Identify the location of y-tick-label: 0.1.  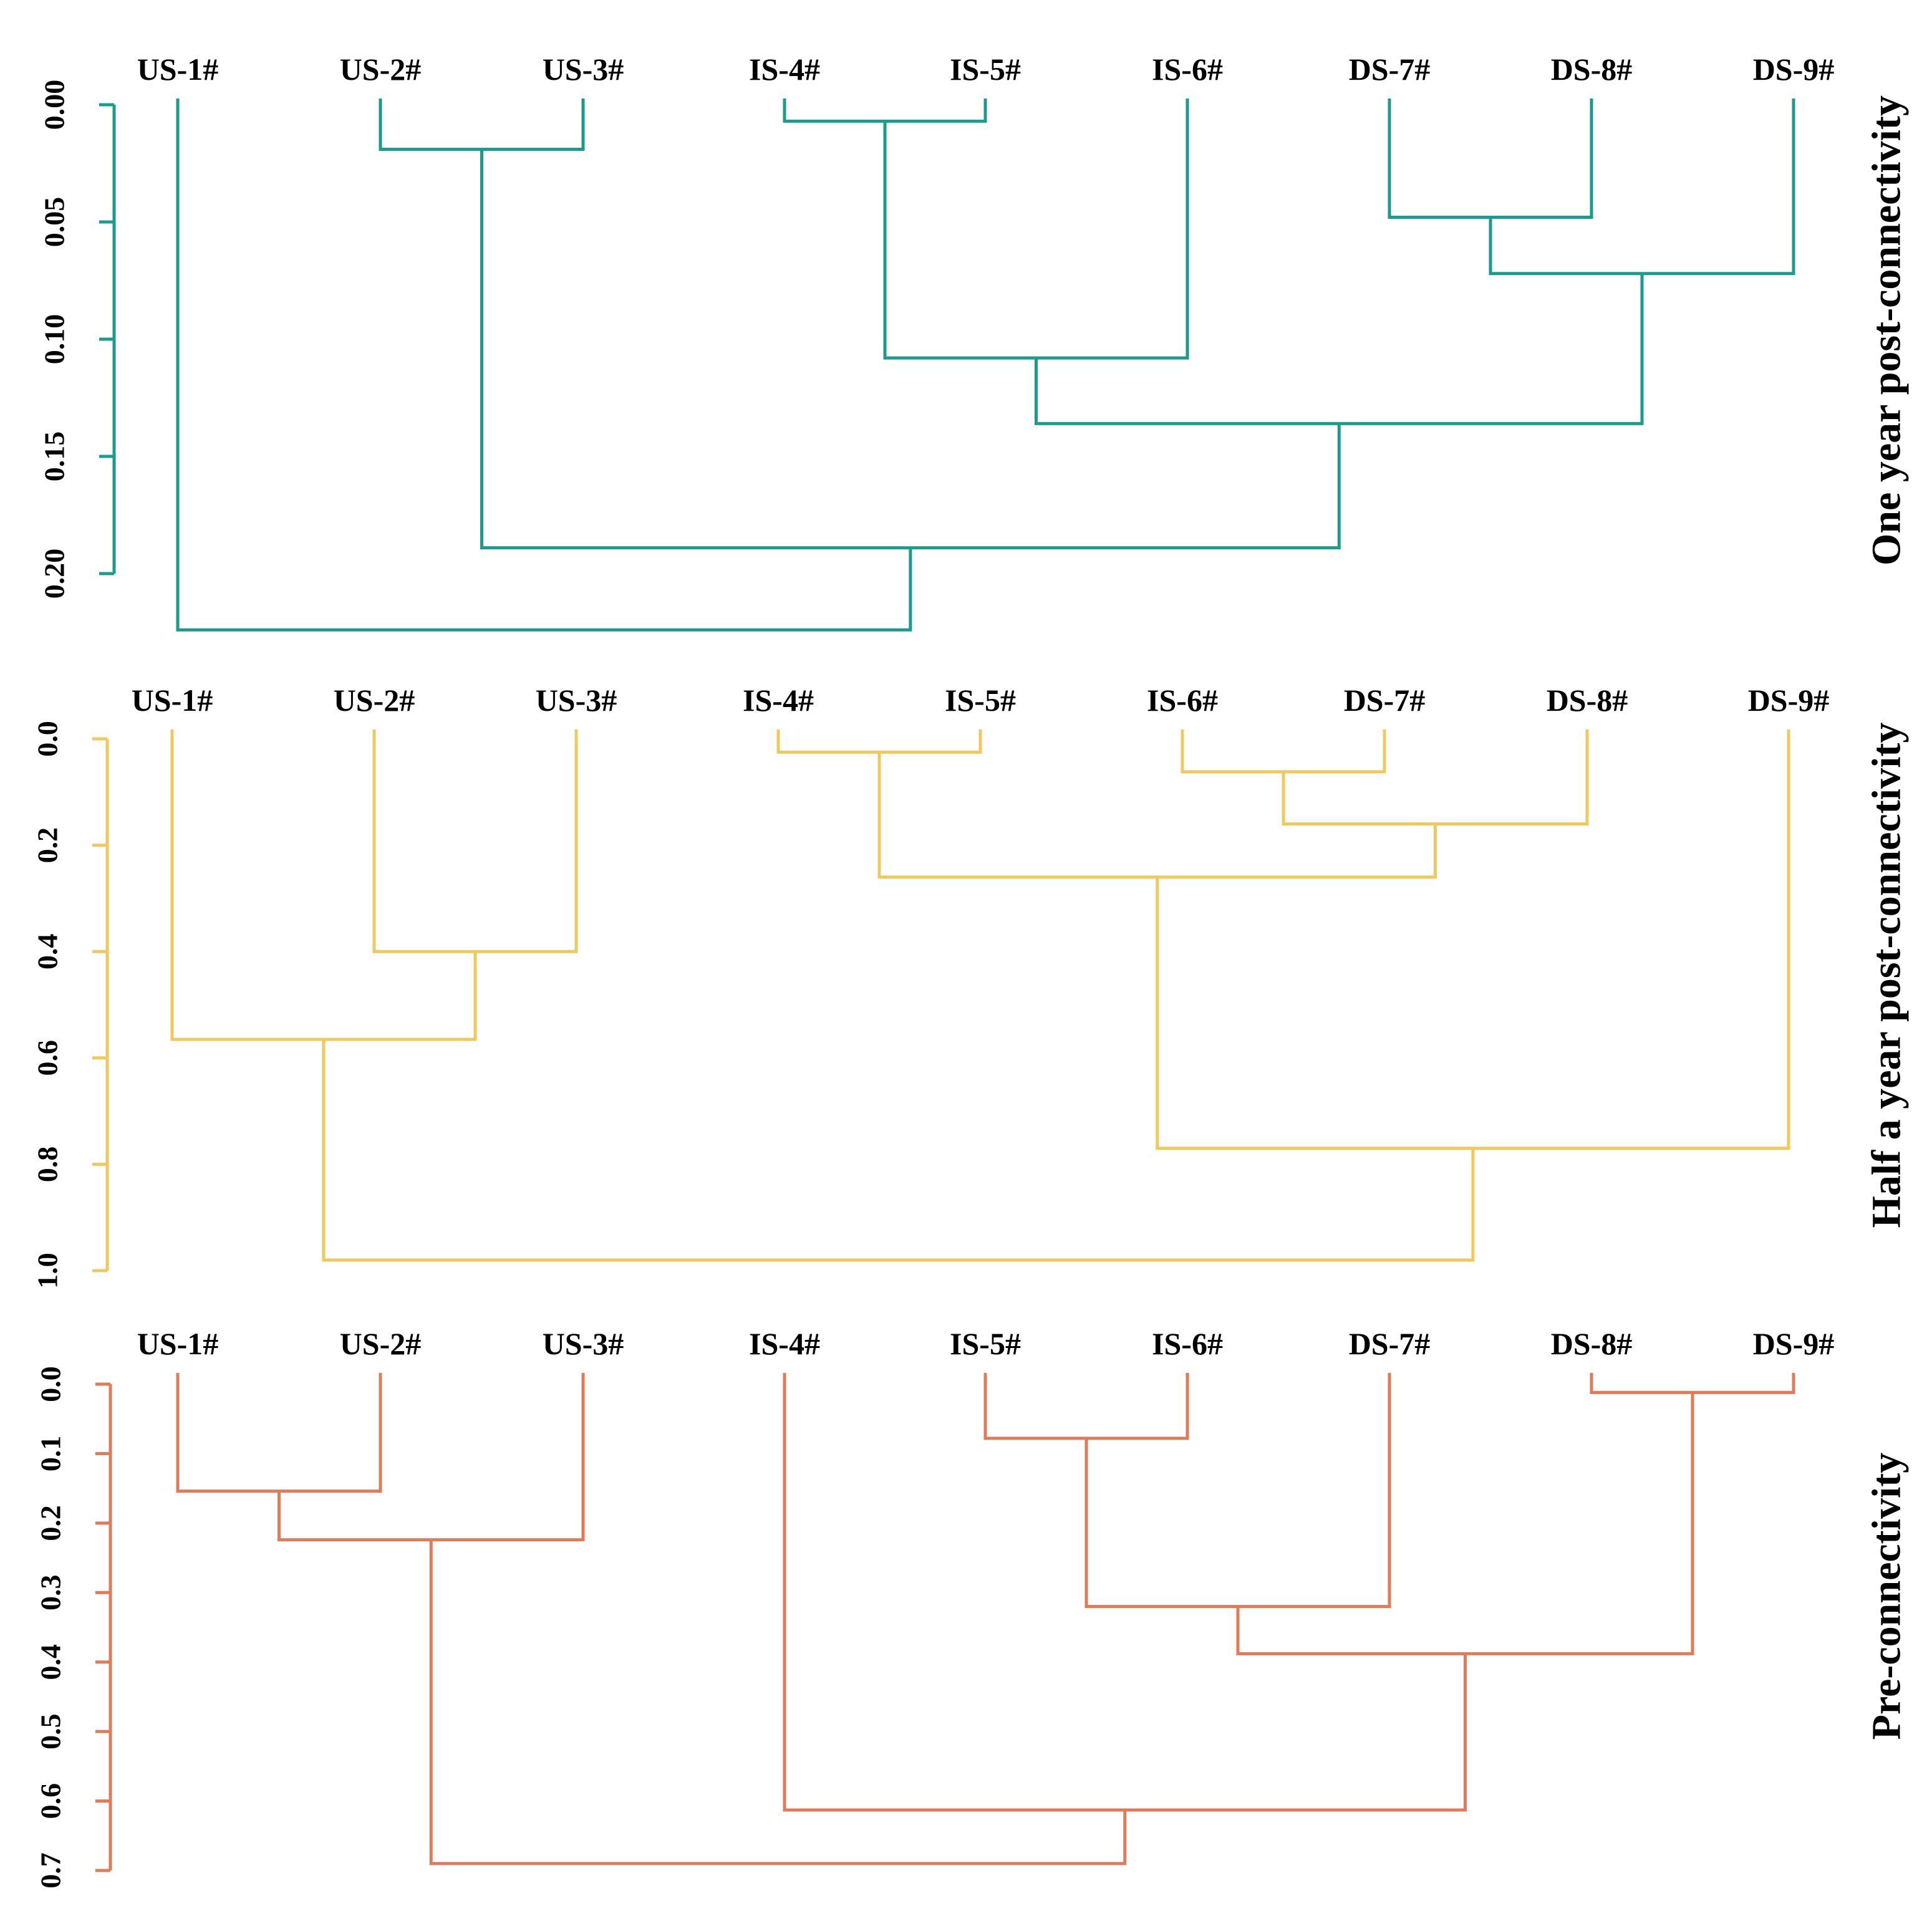
(51, 1454).